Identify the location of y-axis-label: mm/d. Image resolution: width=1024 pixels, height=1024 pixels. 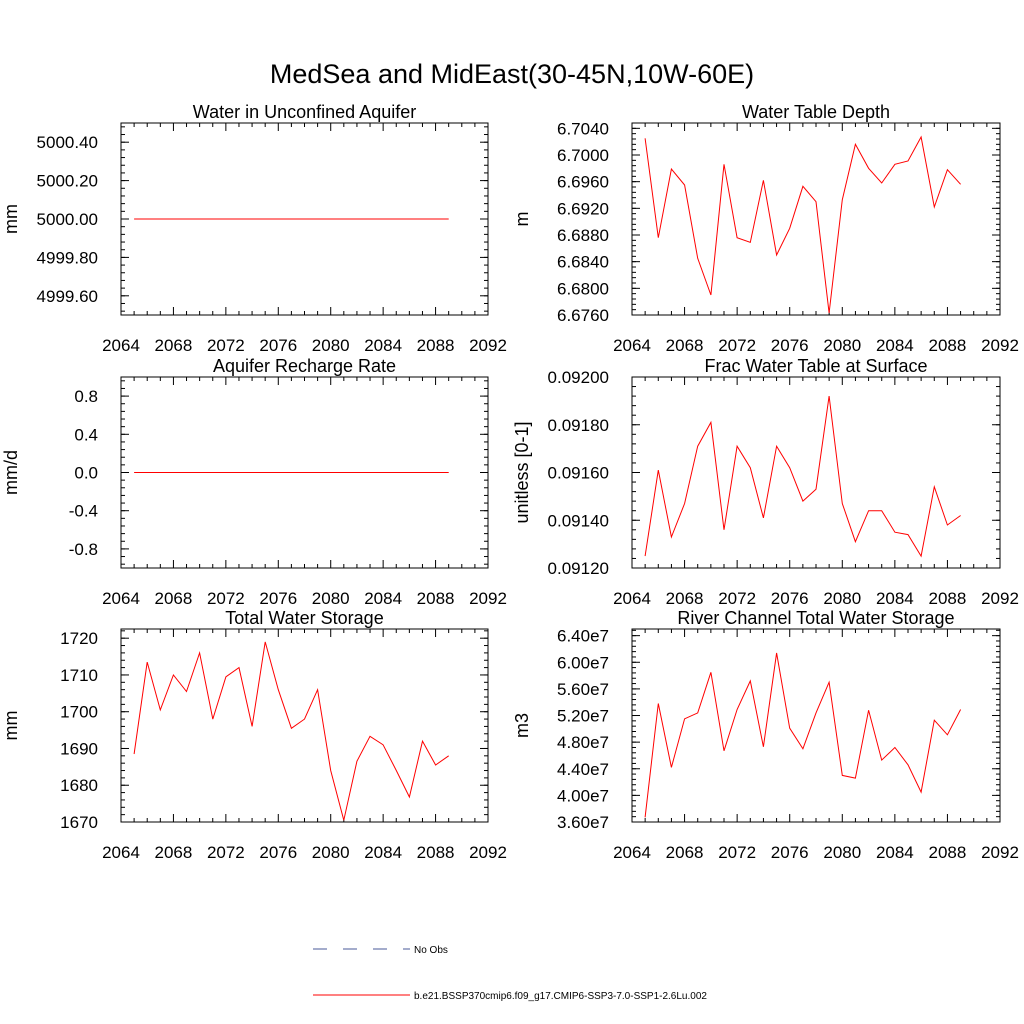
(11, 472).